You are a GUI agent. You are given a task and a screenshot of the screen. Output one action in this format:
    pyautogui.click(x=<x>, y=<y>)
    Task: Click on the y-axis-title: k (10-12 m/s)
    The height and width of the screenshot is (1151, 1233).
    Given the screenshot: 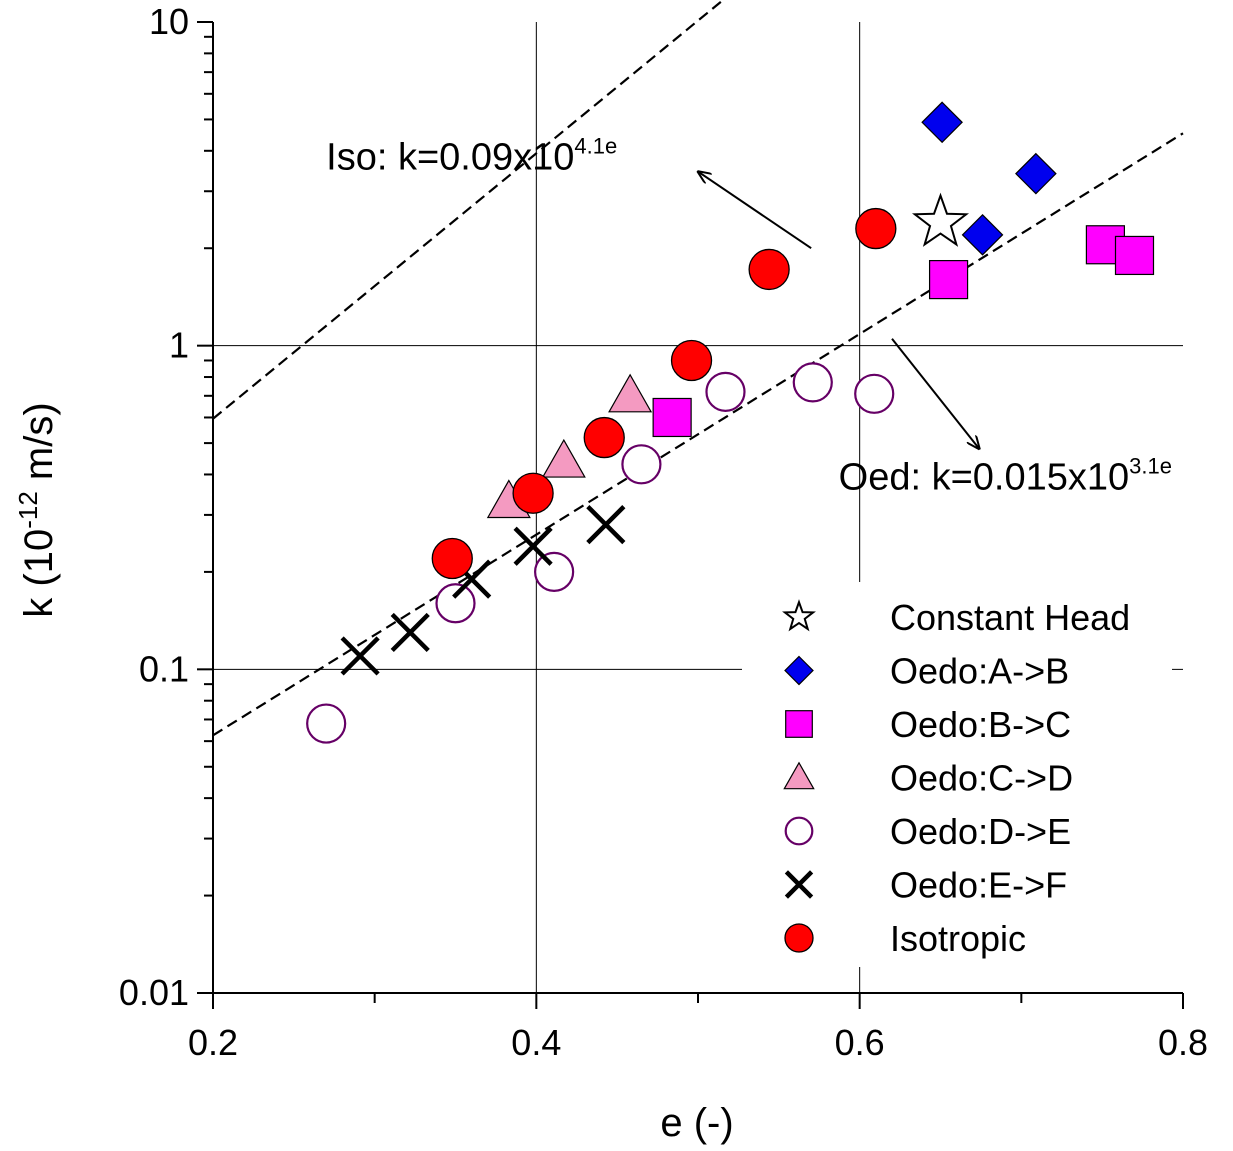 What is the action you would take?
    pyautogui.click(x=37, y=509)
    